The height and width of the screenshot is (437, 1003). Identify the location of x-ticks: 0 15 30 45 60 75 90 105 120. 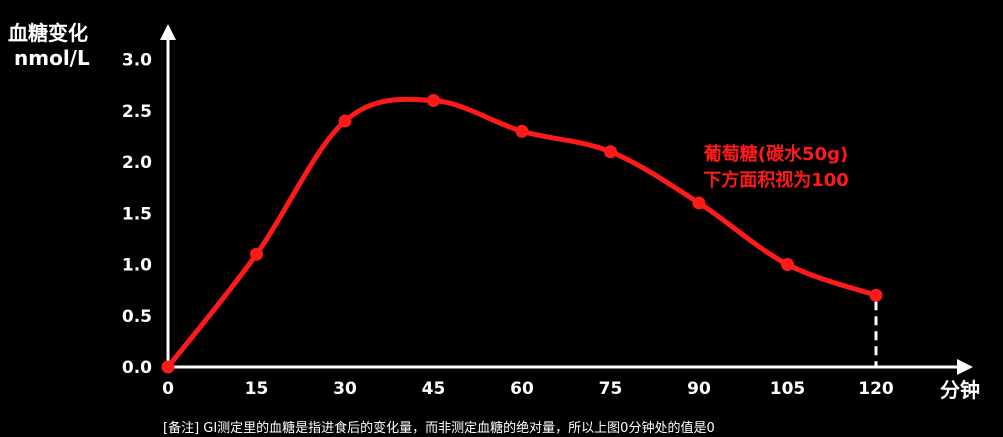
(528, 389).